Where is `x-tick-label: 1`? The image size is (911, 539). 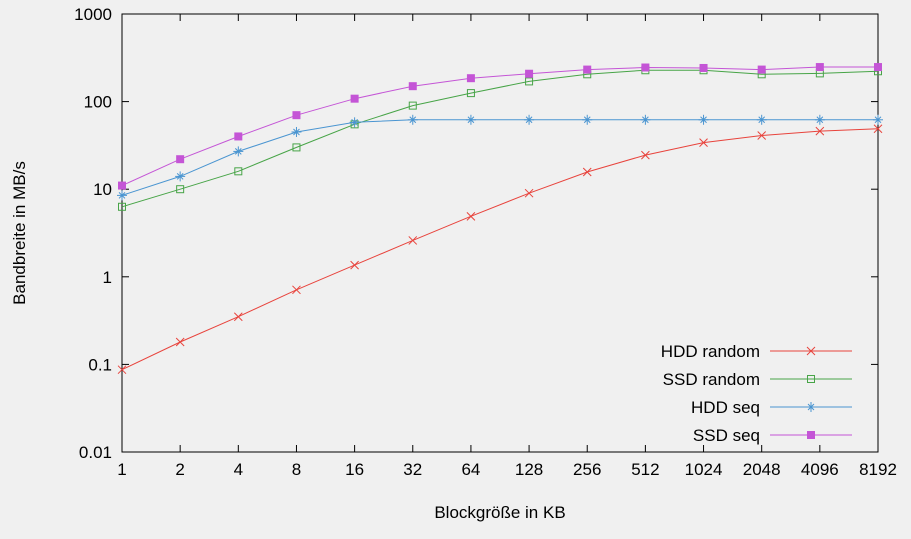 x-tick-label: 1 is located at coordinates (121, 469).